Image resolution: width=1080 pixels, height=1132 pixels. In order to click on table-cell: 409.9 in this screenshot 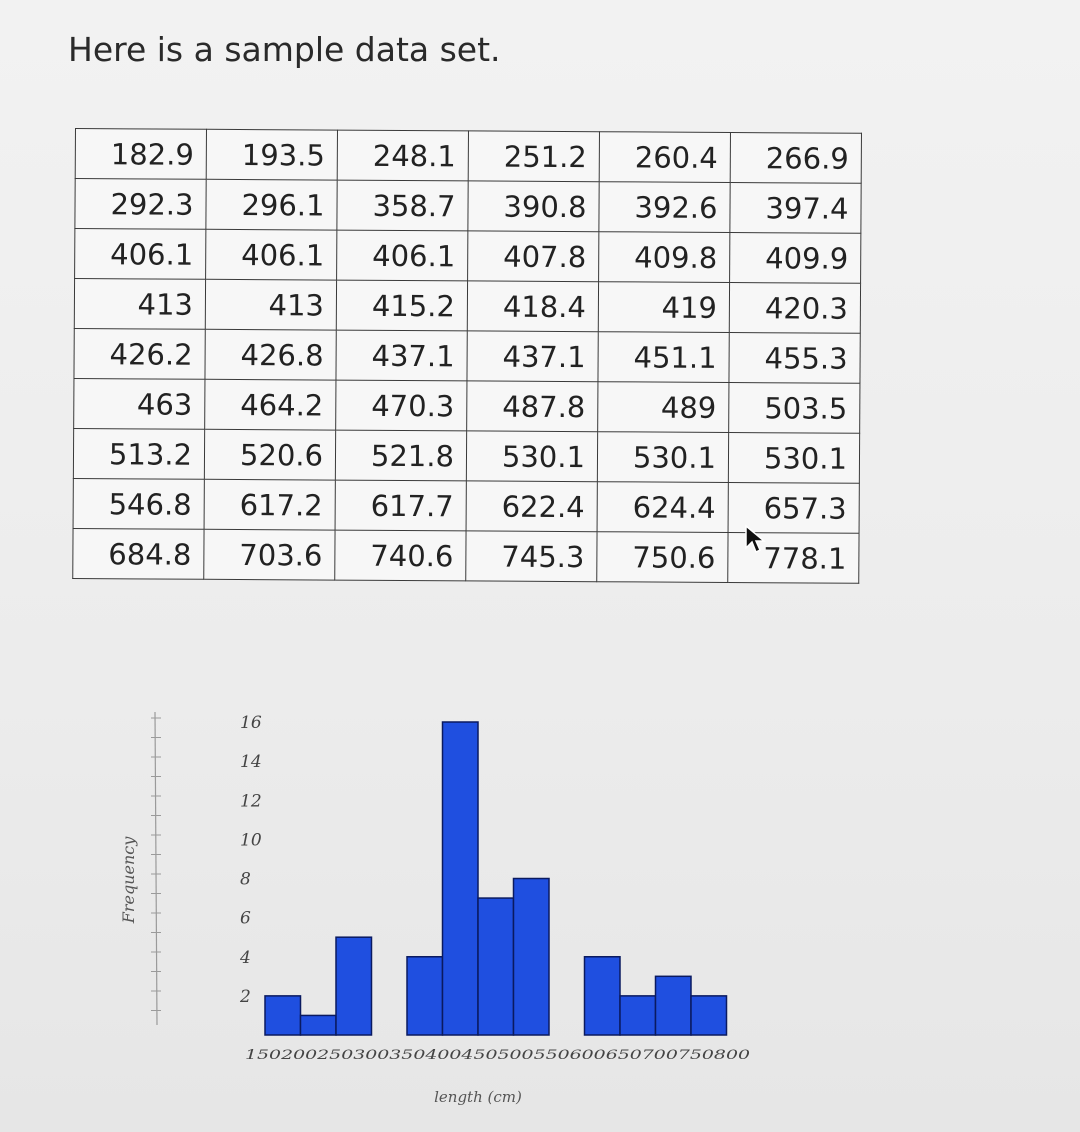, I will do `click(795, 258)`.